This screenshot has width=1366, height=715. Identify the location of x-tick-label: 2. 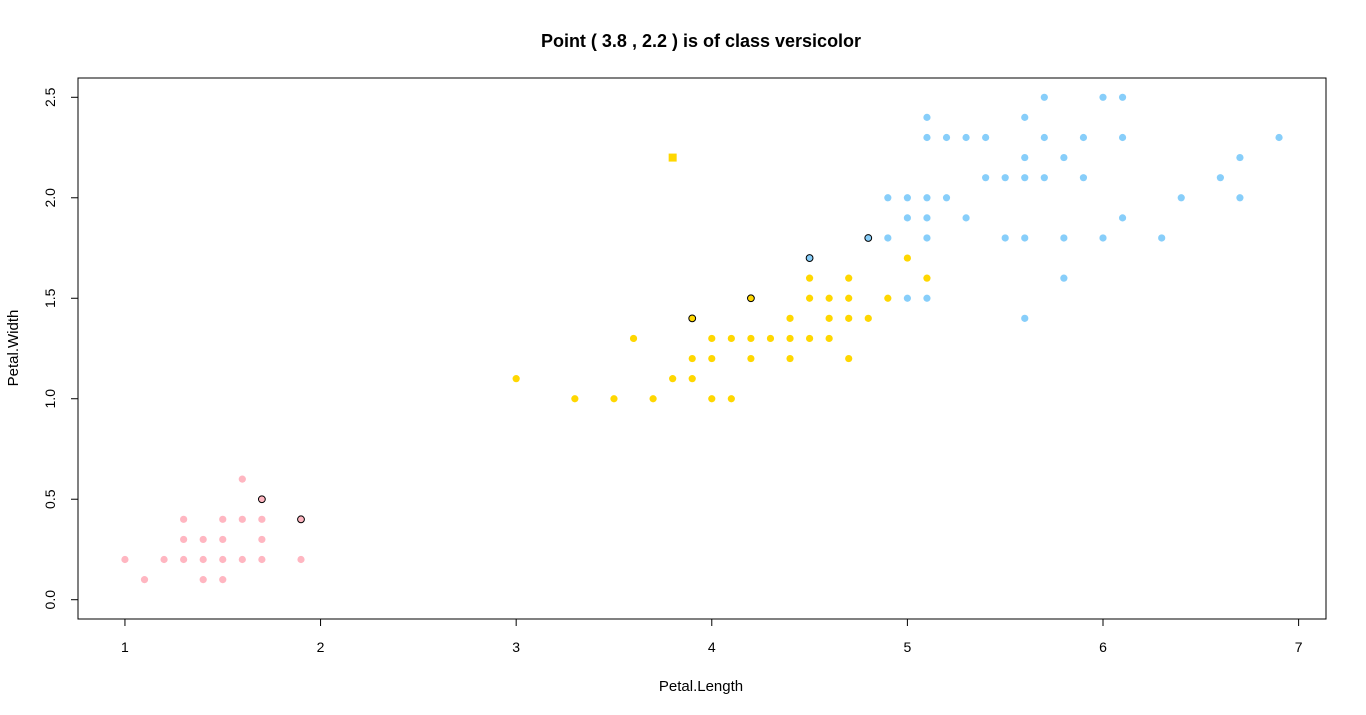
(321, 647).